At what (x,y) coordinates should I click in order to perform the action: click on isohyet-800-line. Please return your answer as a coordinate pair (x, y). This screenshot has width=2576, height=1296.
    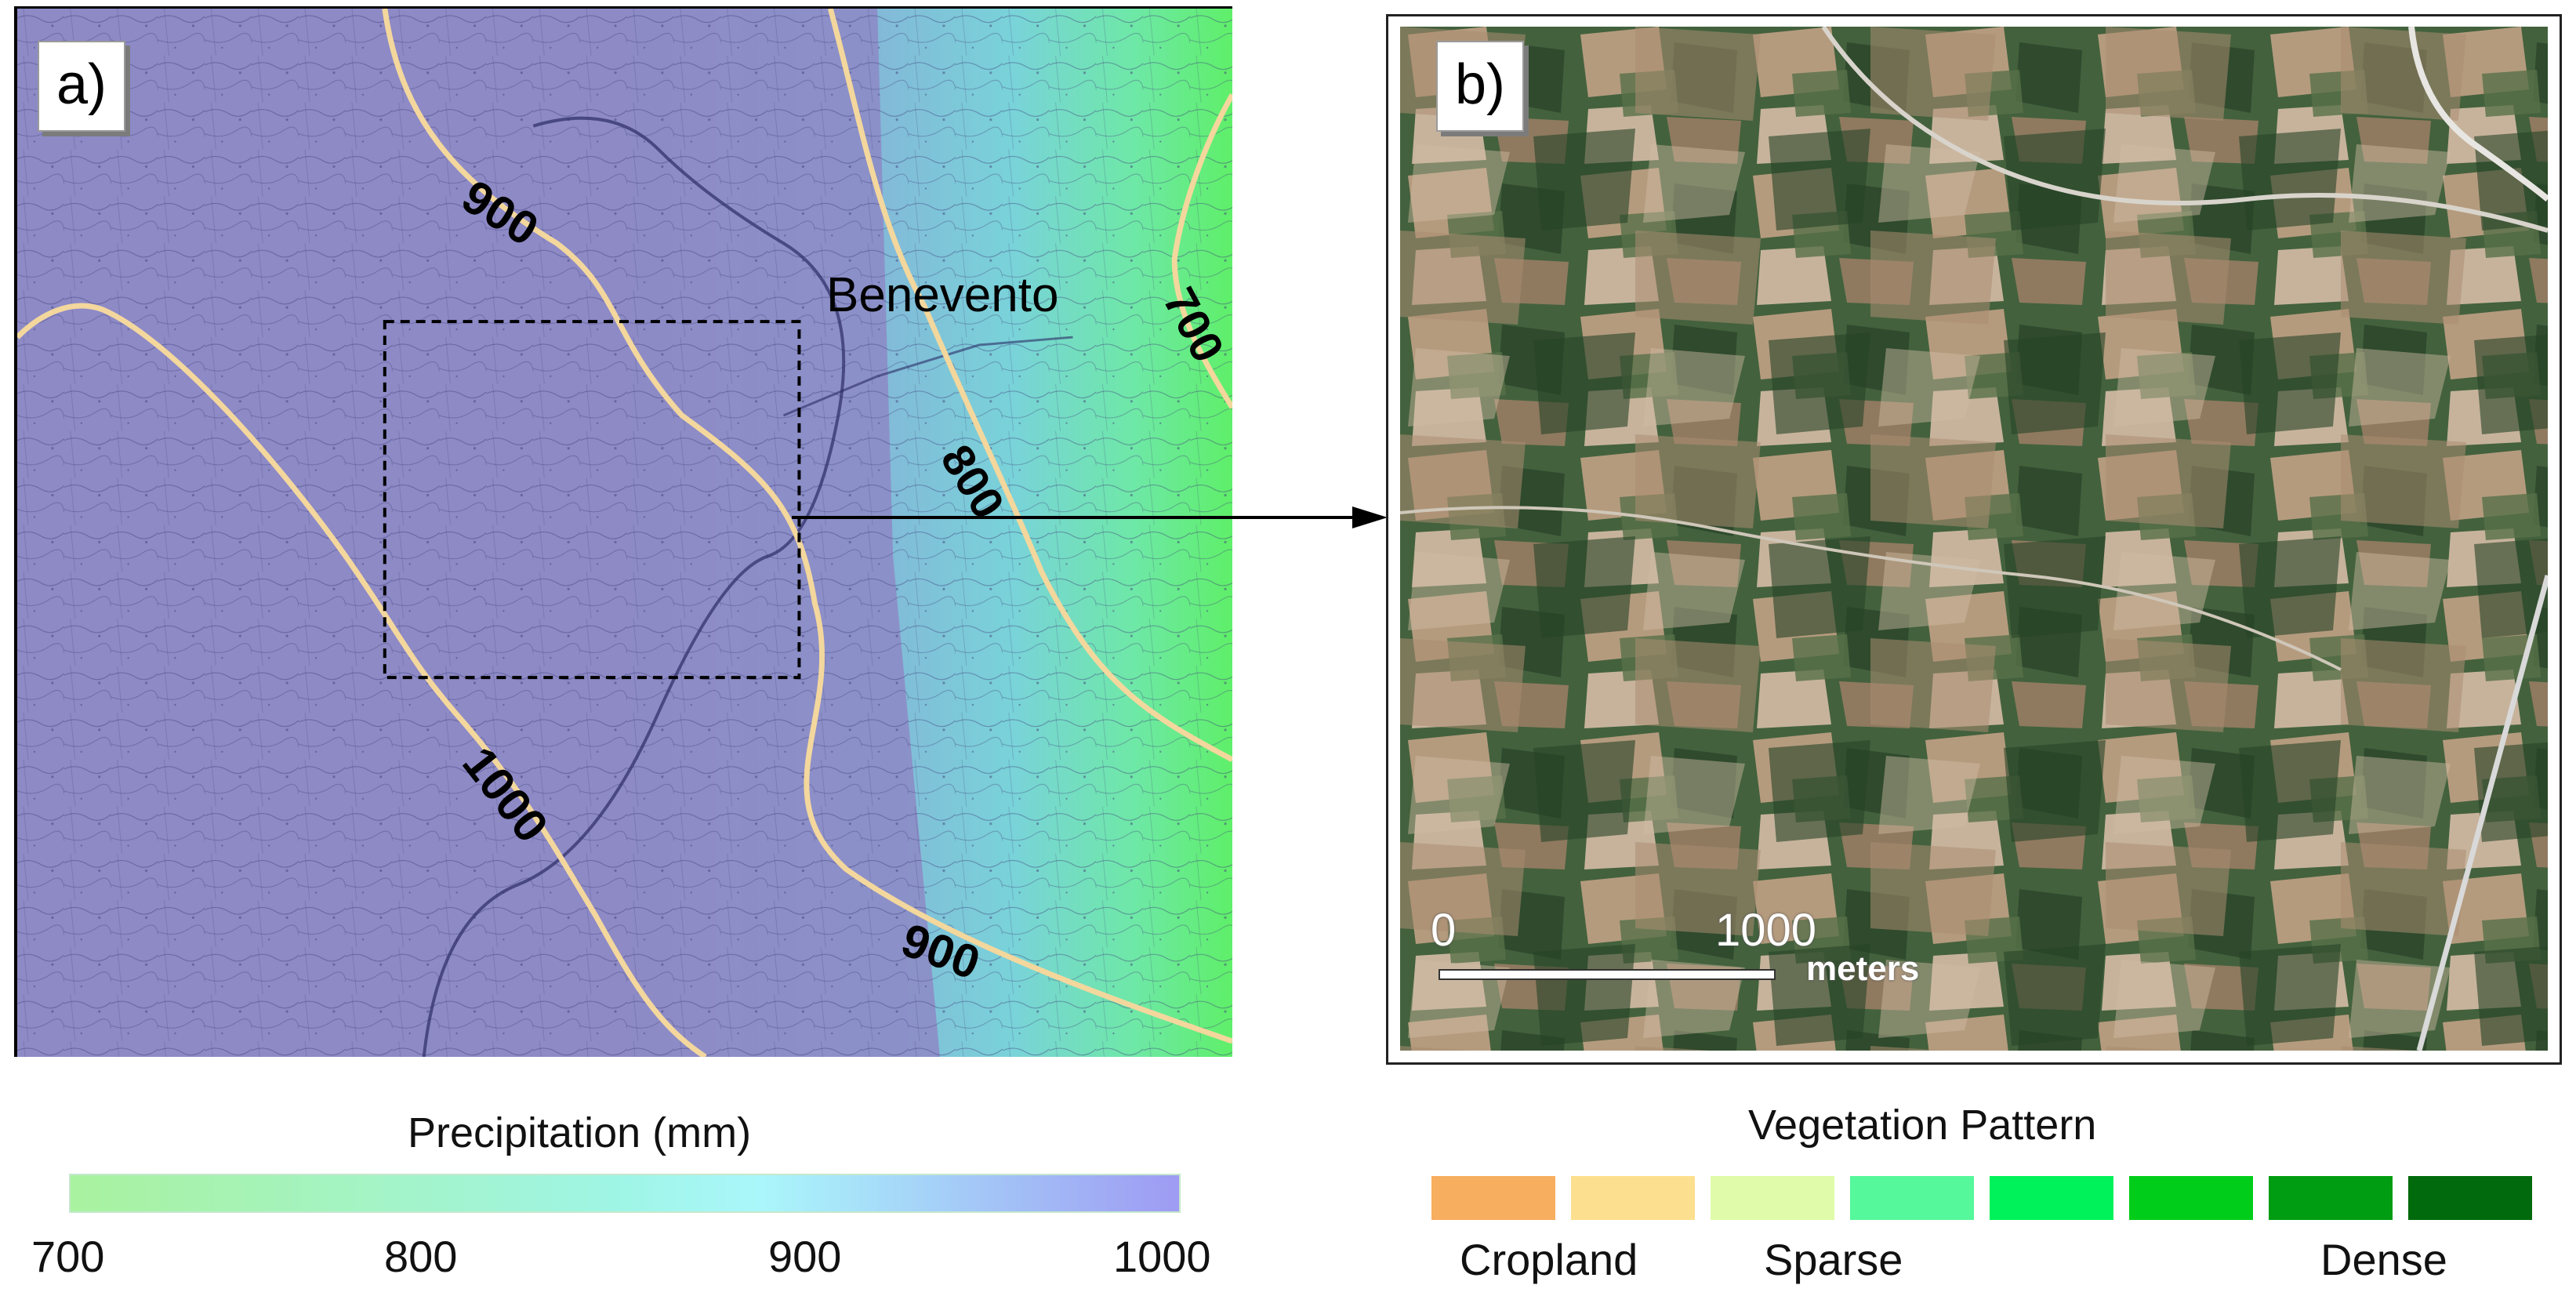
    Looking at the image, I should click on (1029, 385).